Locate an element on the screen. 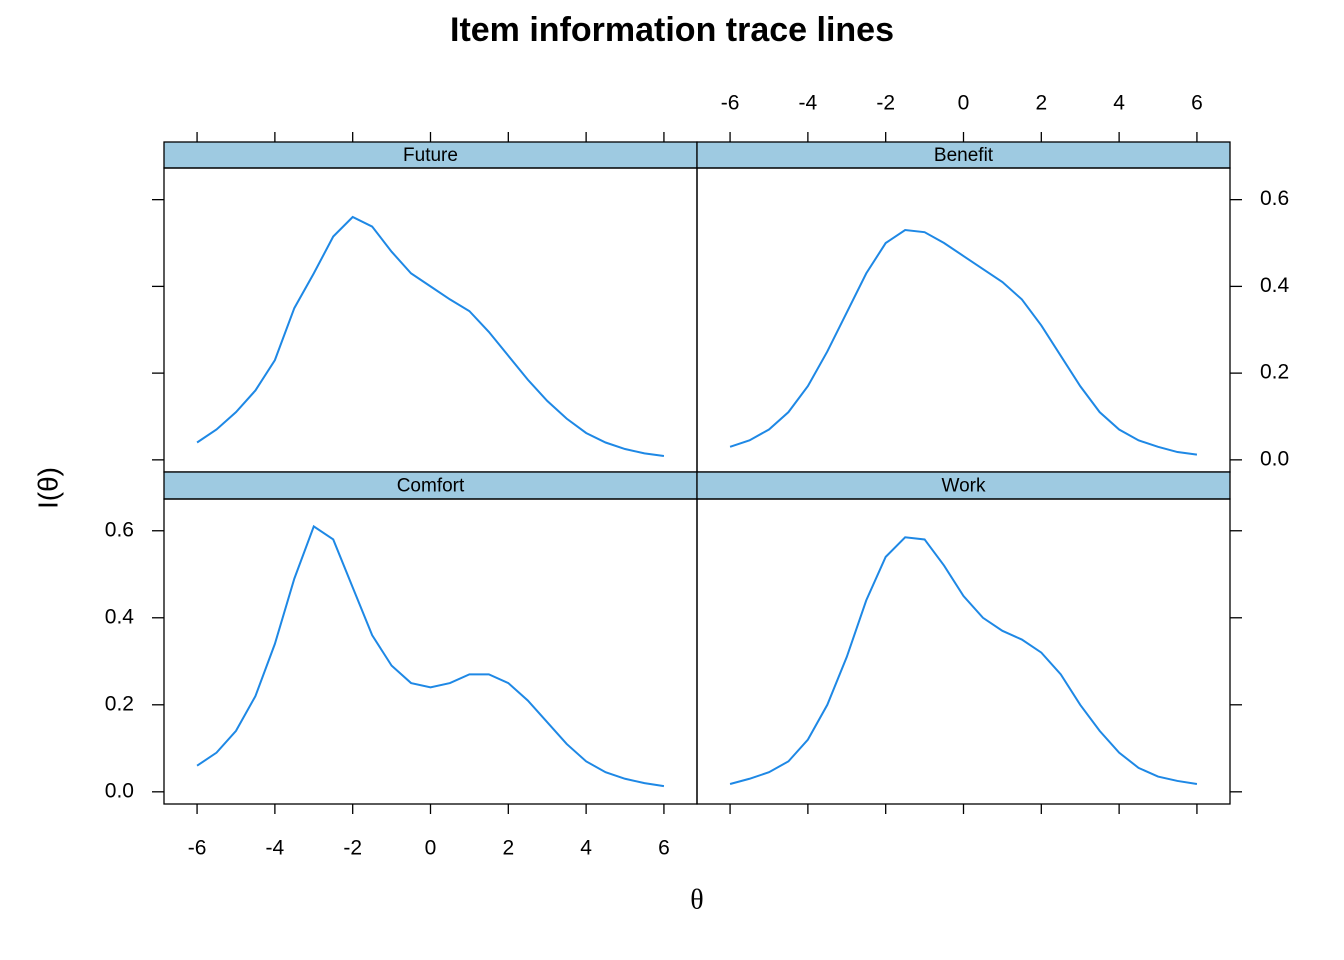  x-axis-label: θ is located at coordinates (696, 899).